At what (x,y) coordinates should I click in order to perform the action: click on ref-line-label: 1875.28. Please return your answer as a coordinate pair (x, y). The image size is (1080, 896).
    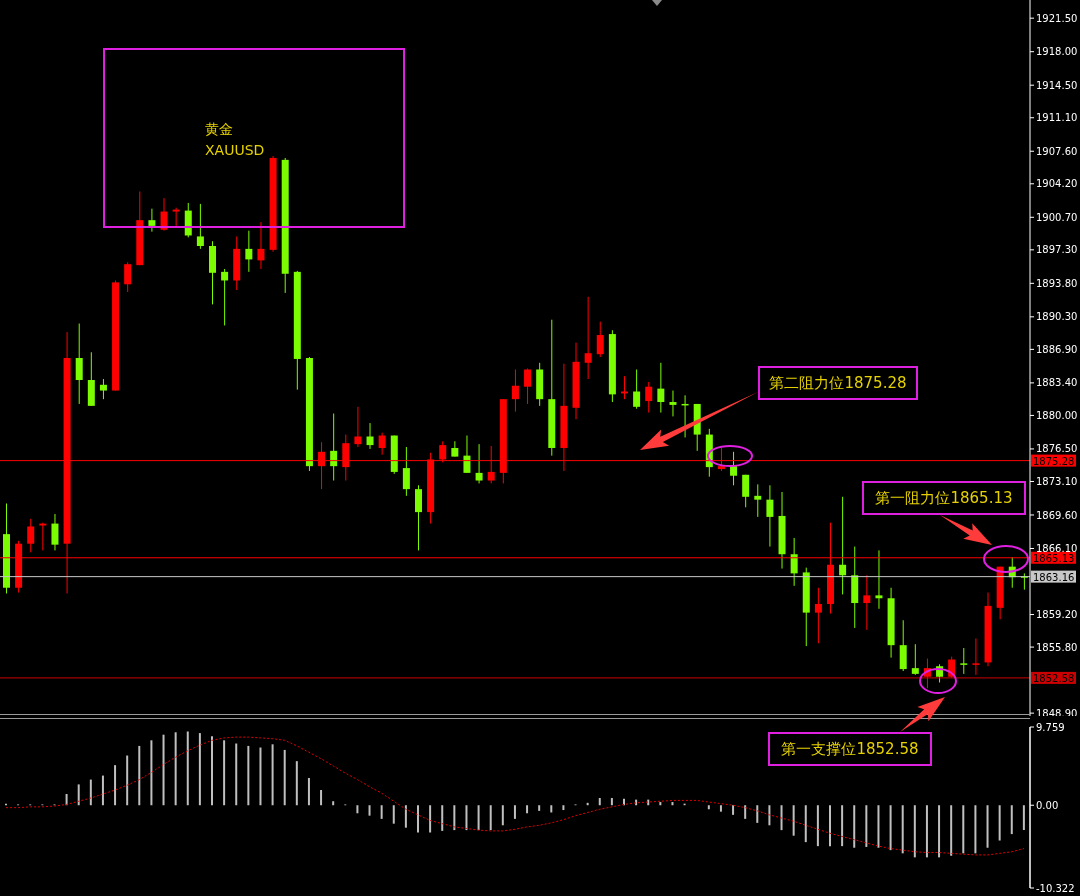
    Looking at the image, I should click on (1054, 461).